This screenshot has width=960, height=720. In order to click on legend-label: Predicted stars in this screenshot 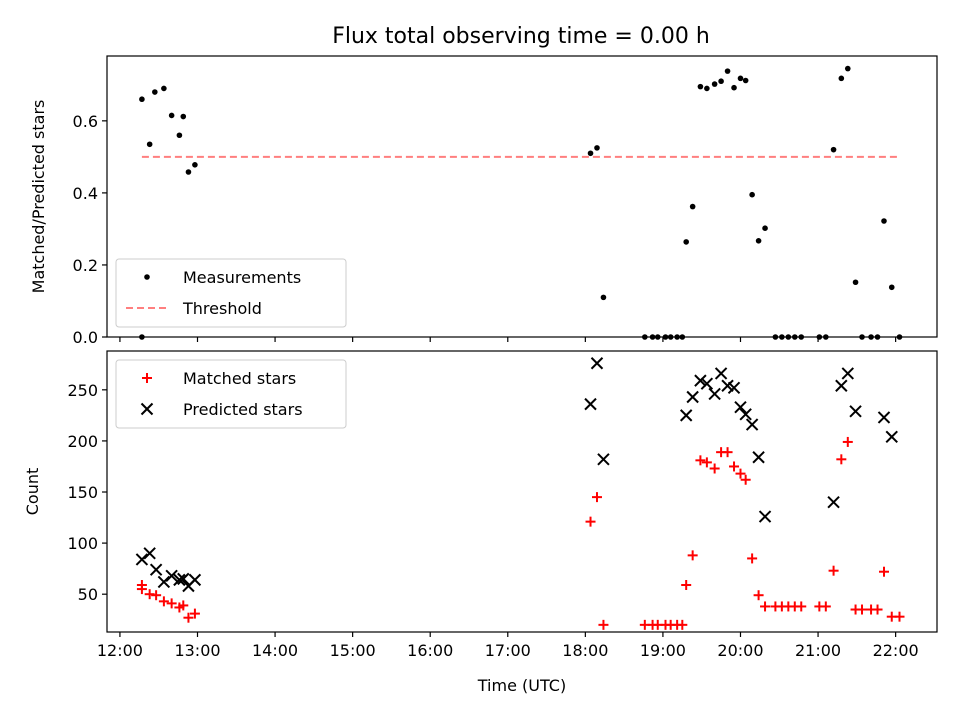, I will do `click(243, 409)`.